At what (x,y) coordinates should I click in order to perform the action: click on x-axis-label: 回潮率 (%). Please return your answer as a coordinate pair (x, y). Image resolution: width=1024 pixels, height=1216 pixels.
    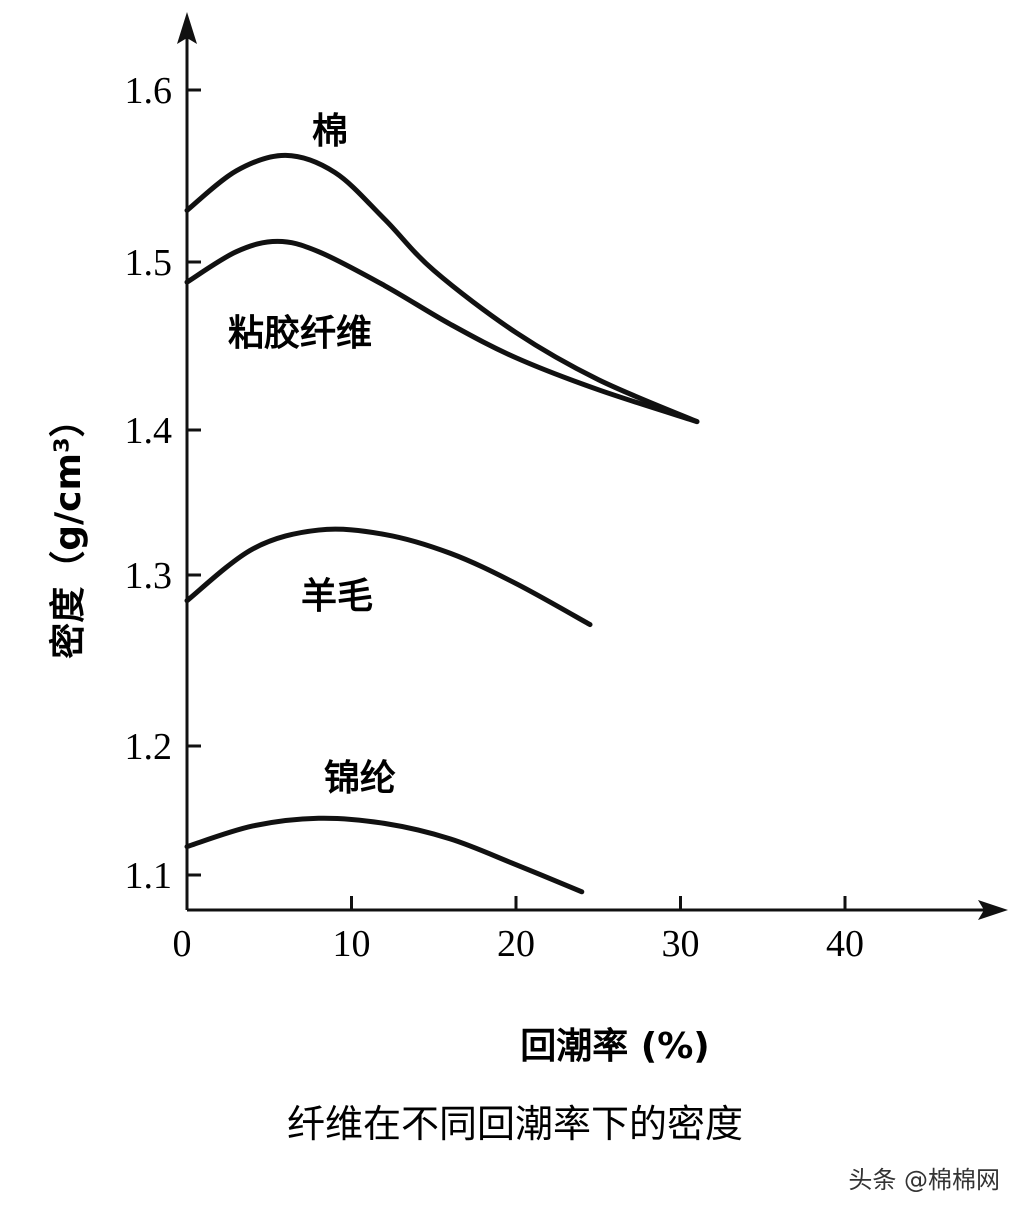
    Looking at the image, I should click on (615, 1046).